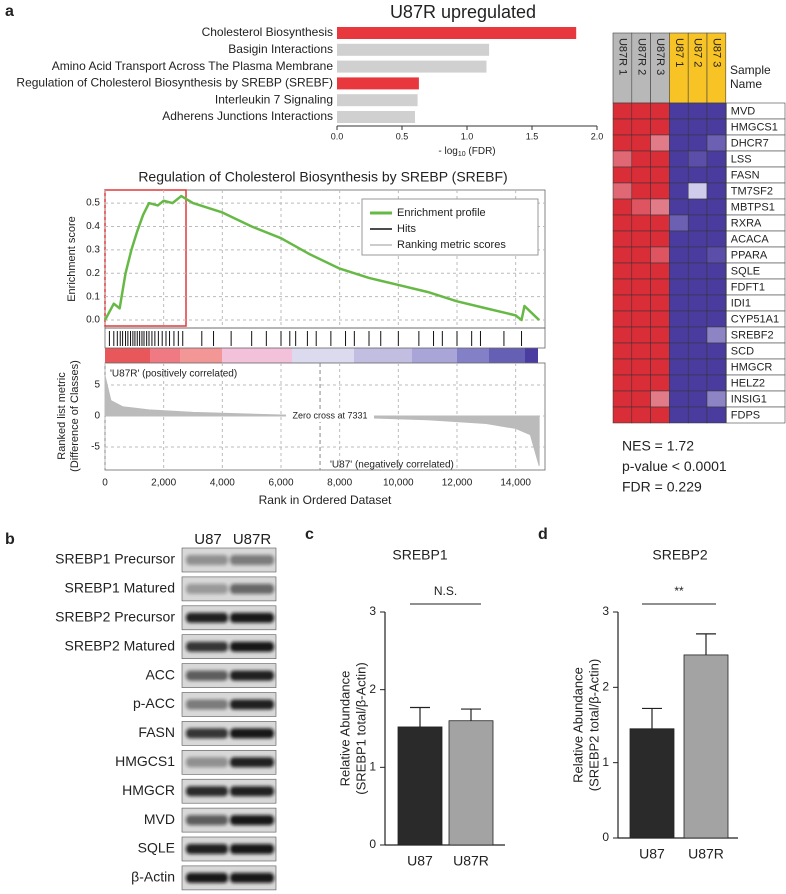 This screenshot has height=894, width=786. What do you see at coordinates (321, 355) in the screenshot?
I see `rank-color-bar` at bounding box center [321, 355].